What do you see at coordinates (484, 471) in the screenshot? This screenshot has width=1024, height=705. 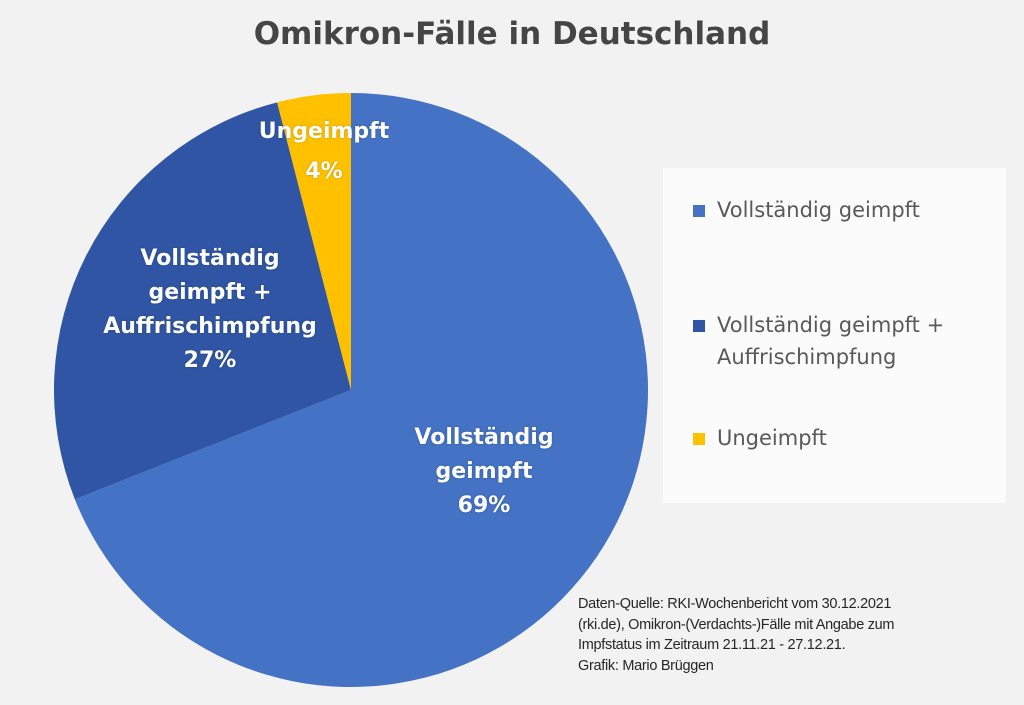 I see `slice-label-fully-vaccinated: Vollständig geimpft 69%` at bounding box center [484, 471].